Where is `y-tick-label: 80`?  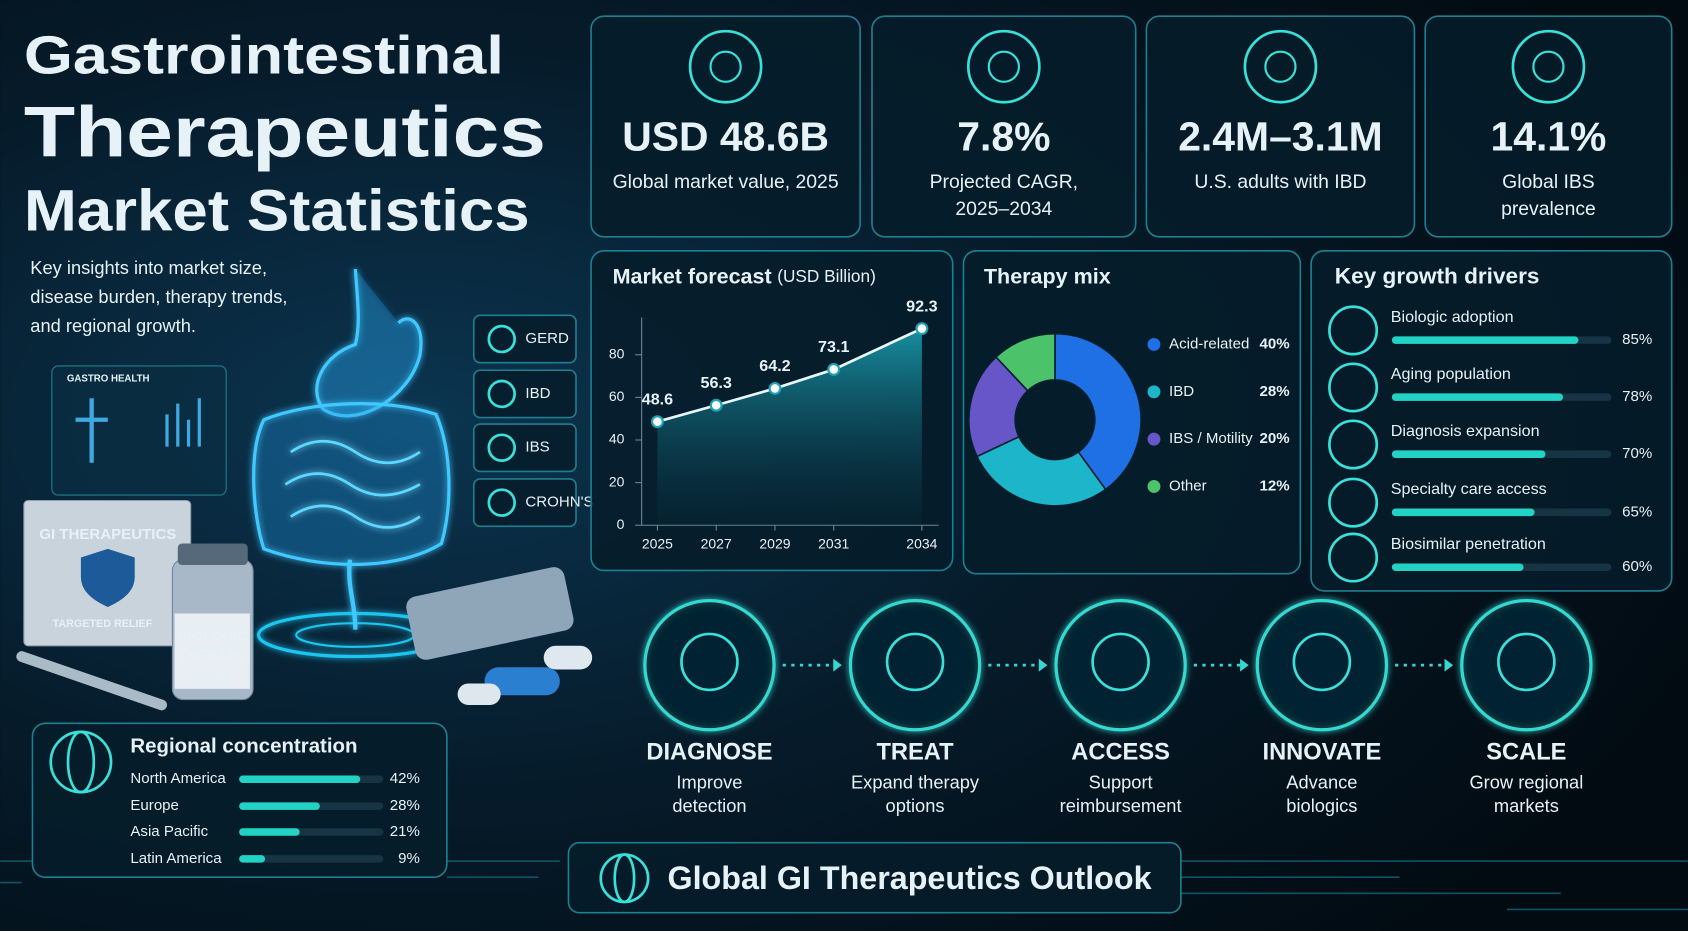 y-tick-label: 80 is located at coordinates (617, 353).